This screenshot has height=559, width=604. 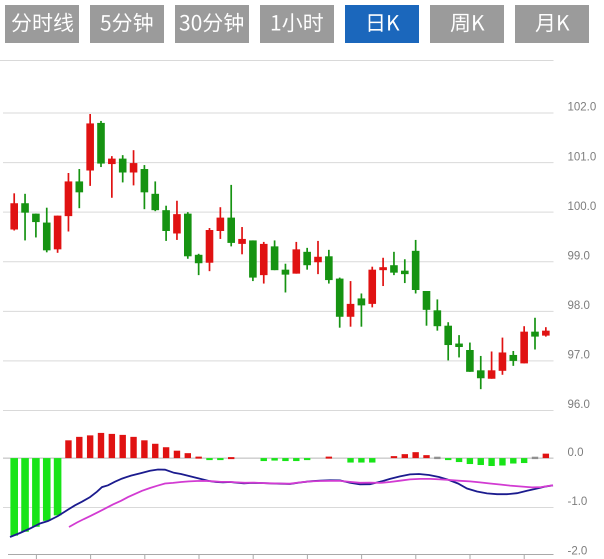 I want to click on price-axis-label: 96.0, so click(x=579, y=405).